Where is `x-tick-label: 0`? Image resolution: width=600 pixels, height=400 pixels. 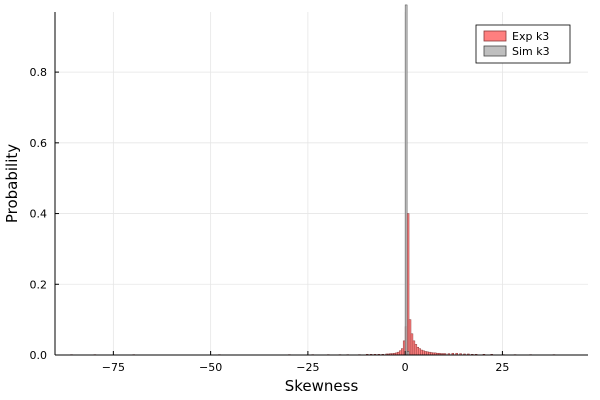 x-tick-label: 0 is located at coordinates (405, 367).